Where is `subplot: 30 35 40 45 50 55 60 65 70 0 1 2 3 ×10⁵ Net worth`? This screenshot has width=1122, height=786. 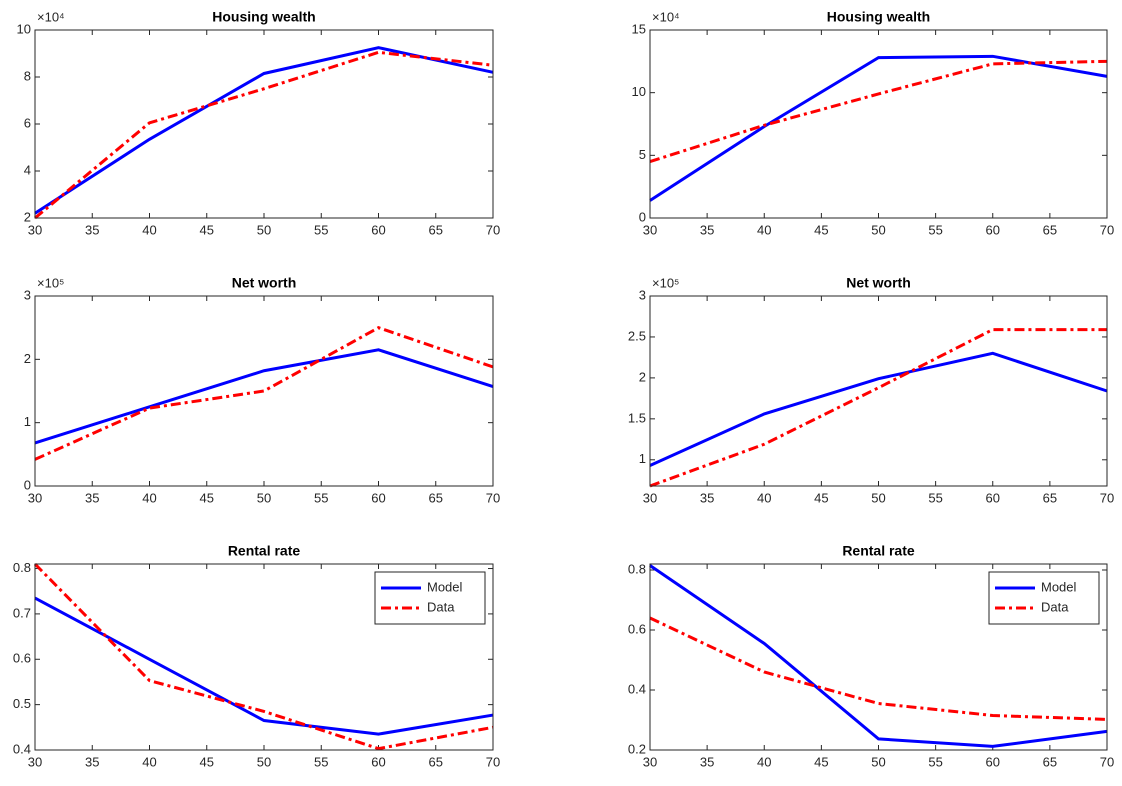 subplot: 30 35 40 45 50 55 60 65 70 0 1 2 3 ×10⁵ Net worth is located at coordinates (262, 390).